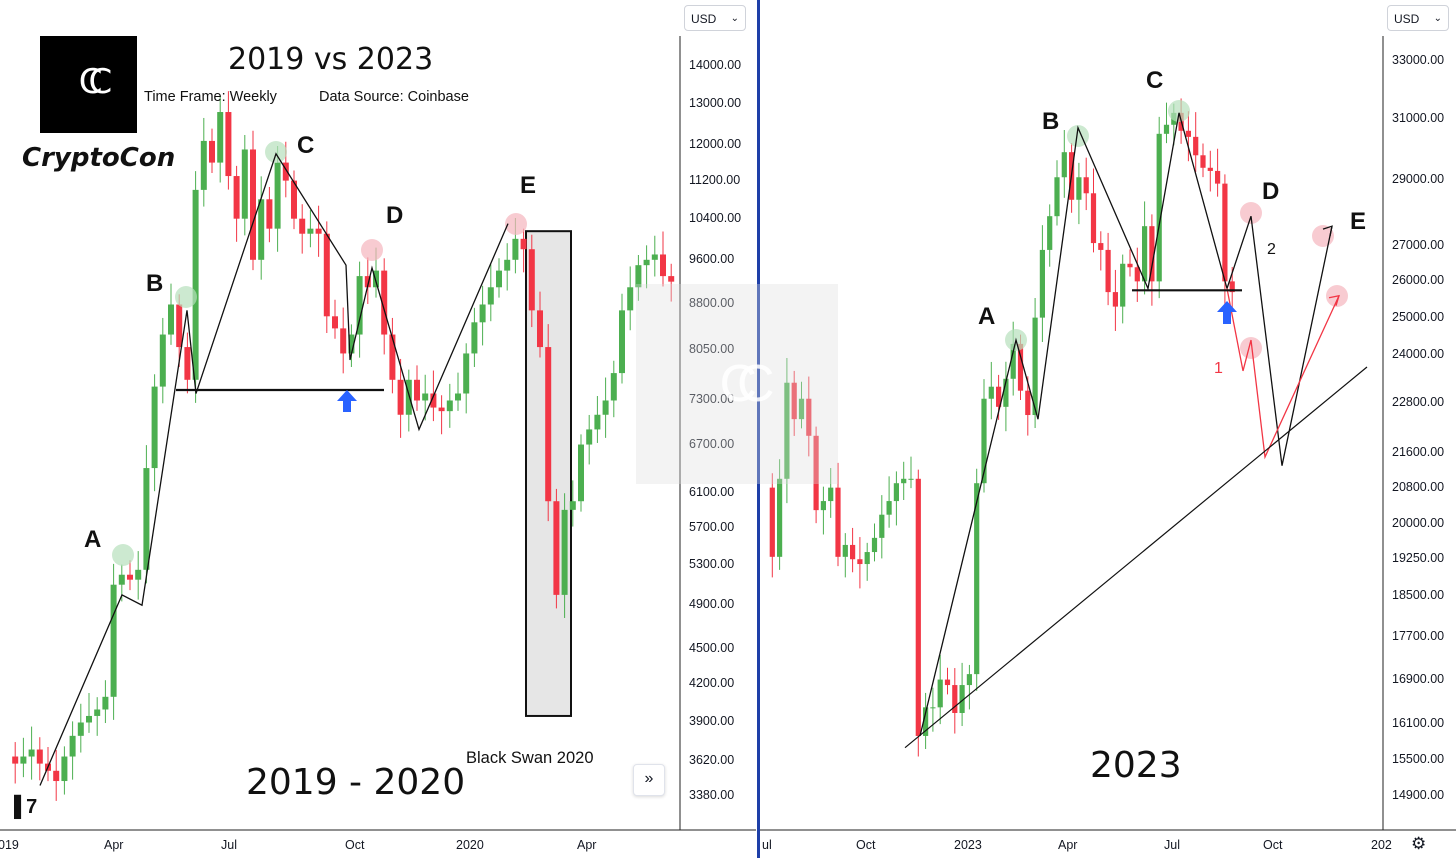 The width and height of the screenshot is (1456, 858). Describe the element at coordinates (210, 97) in the screenshot. I see `timeframe-label: Time Frame: Weekly` at that location.